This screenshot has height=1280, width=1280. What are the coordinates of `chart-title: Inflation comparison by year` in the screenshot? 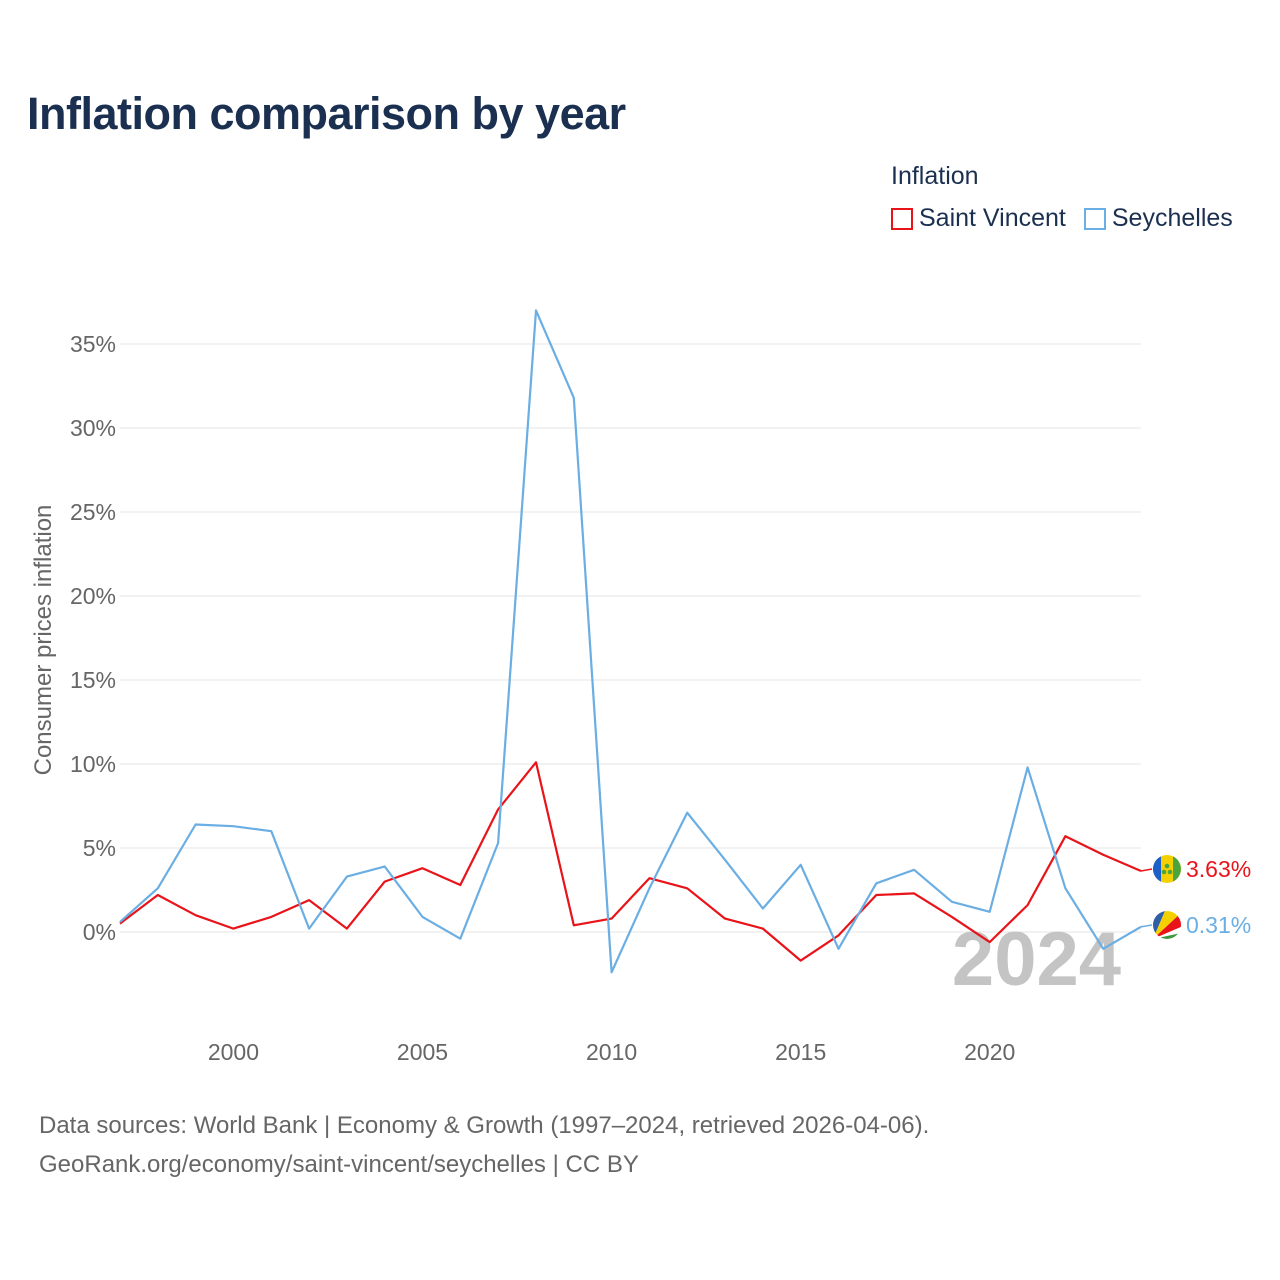 It's located at (326, 113).